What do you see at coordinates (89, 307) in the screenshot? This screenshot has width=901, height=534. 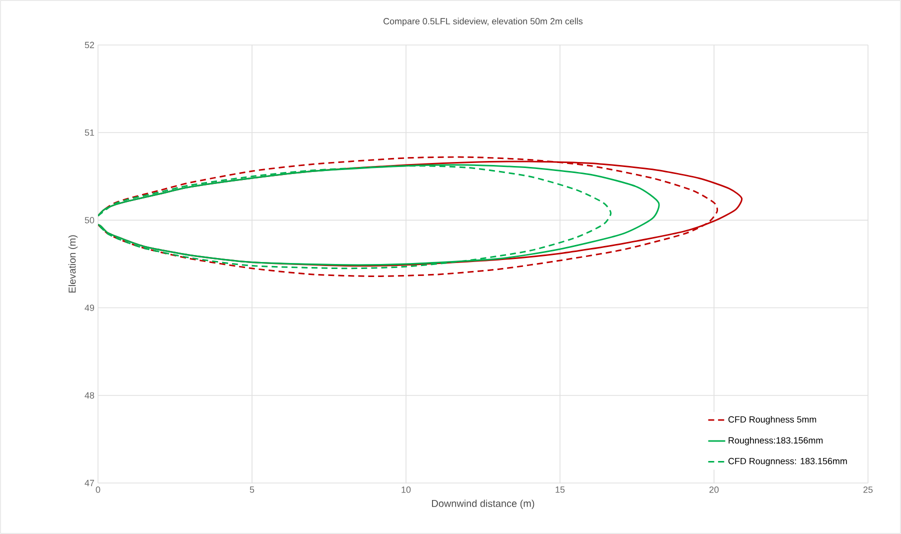 I see `y-tick-label: 49` at bounding box center [89, 307].